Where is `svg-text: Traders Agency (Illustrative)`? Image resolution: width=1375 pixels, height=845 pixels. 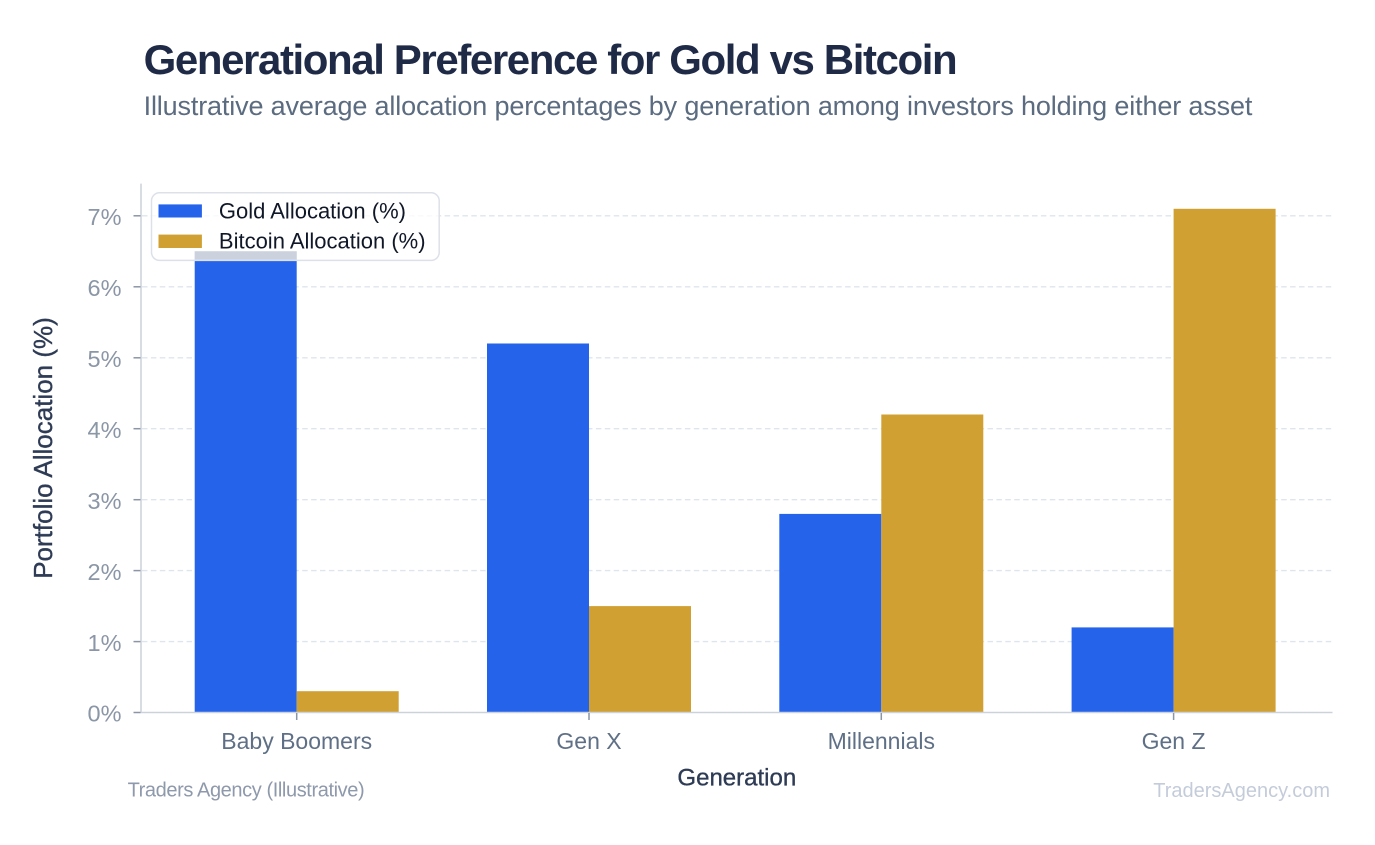
svg-text: Traders Agency (Illustrative) is located at coordinates (246, 790).